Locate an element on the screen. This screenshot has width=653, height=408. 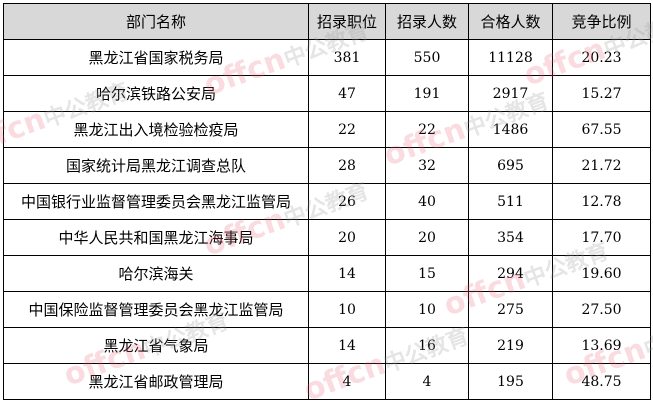
column-header: 部门名称 is located at coordinates (156, 21).